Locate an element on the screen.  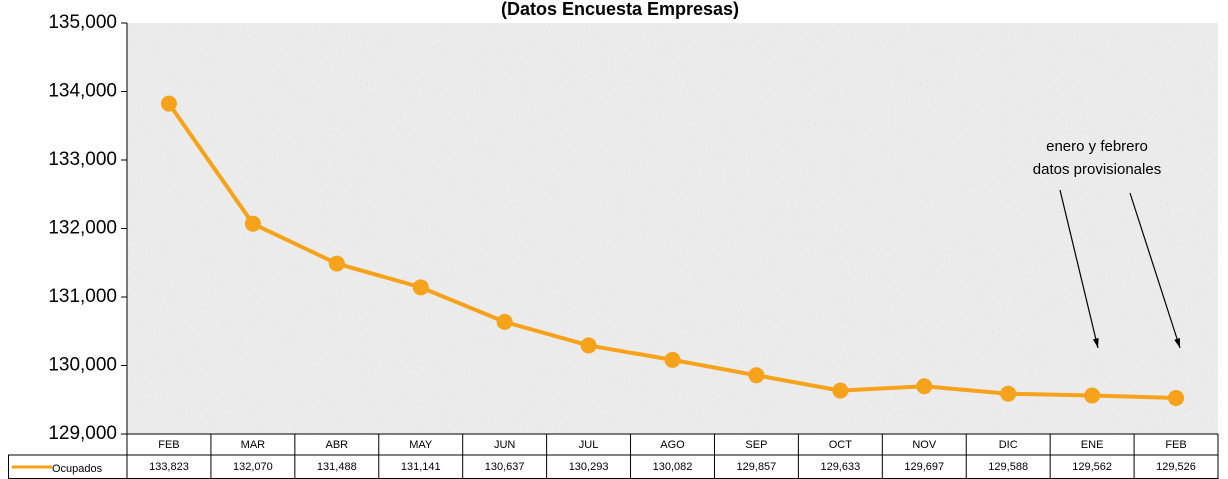
data-label: 131,488 is located at coordinates (337, 467).